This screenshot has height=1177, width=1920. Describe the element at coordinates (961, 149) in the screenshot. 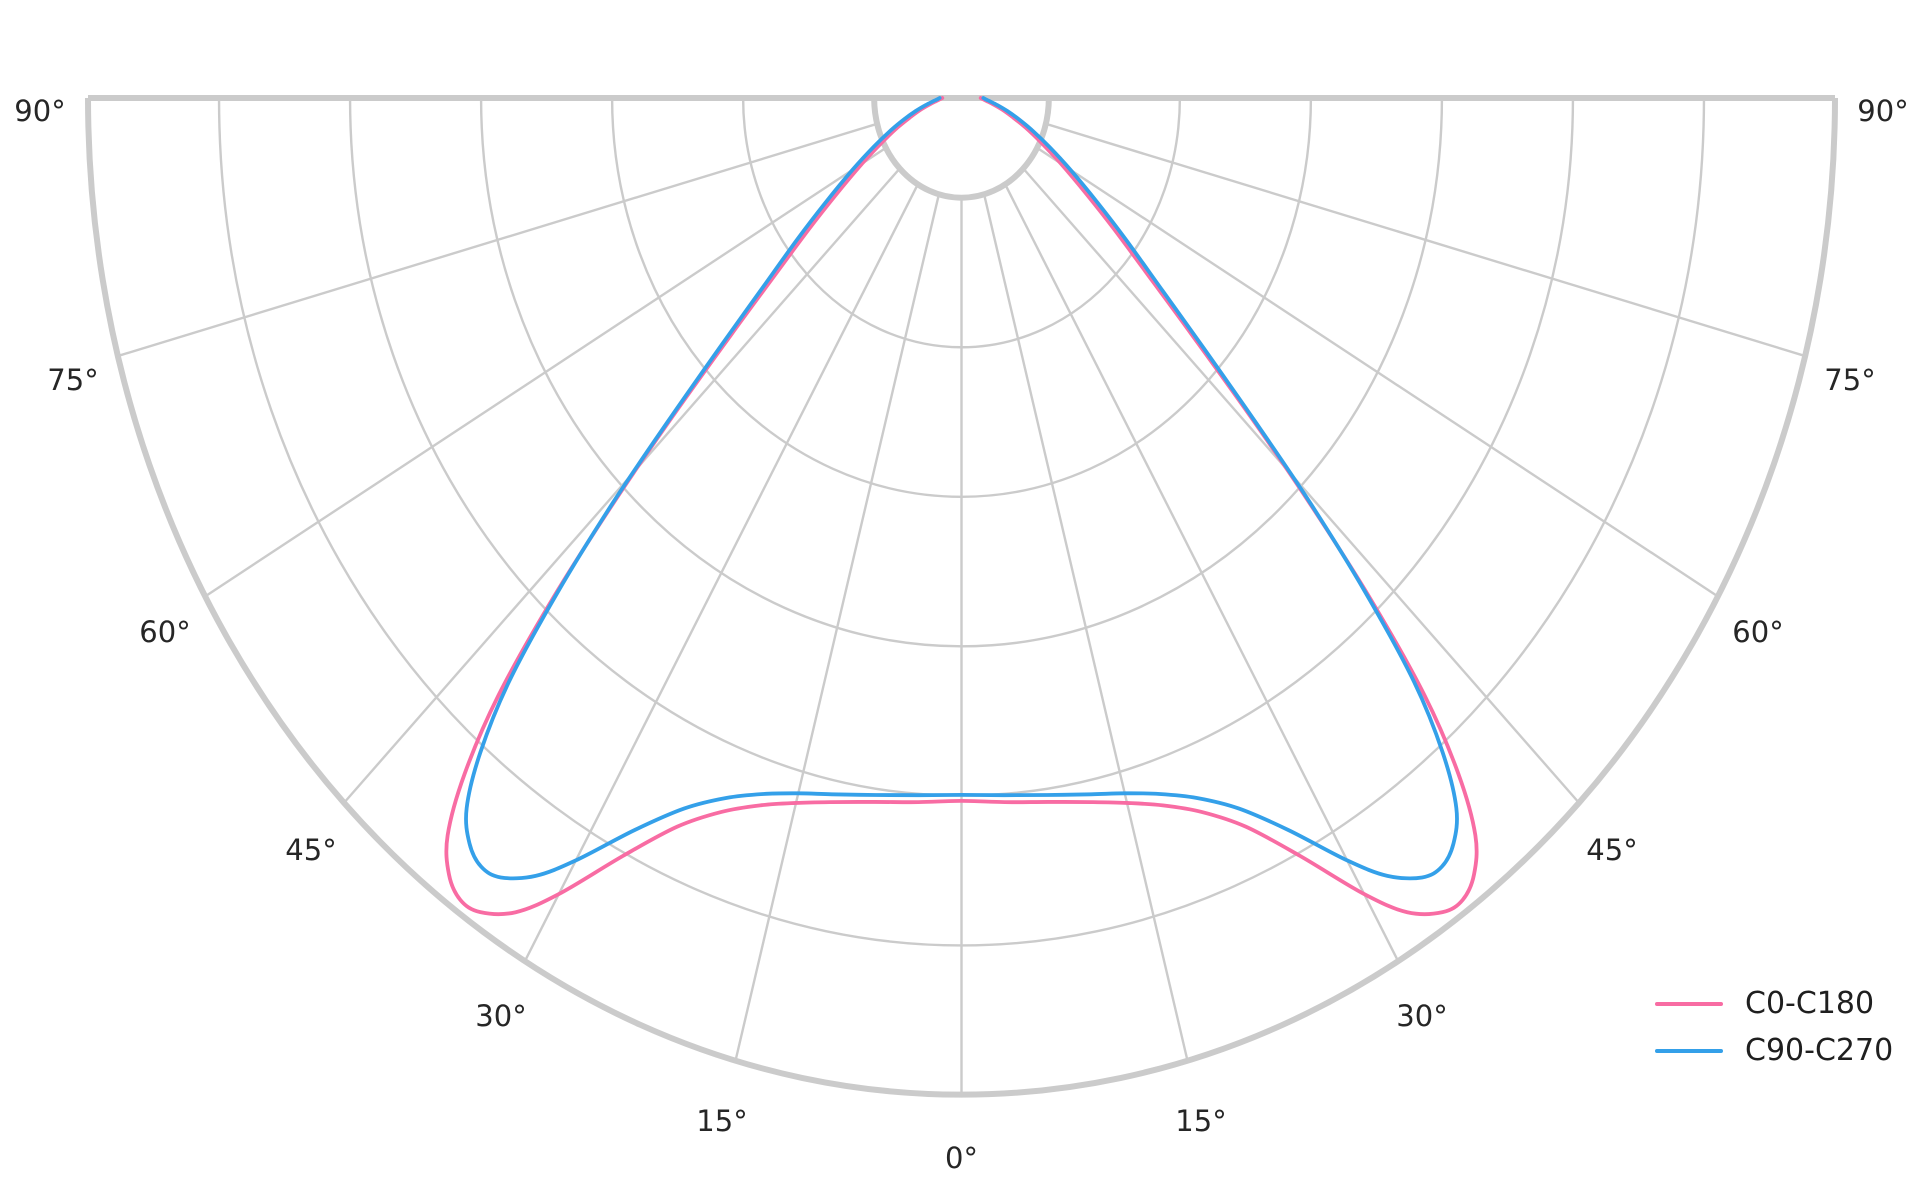

I see `inner-boundary-arc` at that location.